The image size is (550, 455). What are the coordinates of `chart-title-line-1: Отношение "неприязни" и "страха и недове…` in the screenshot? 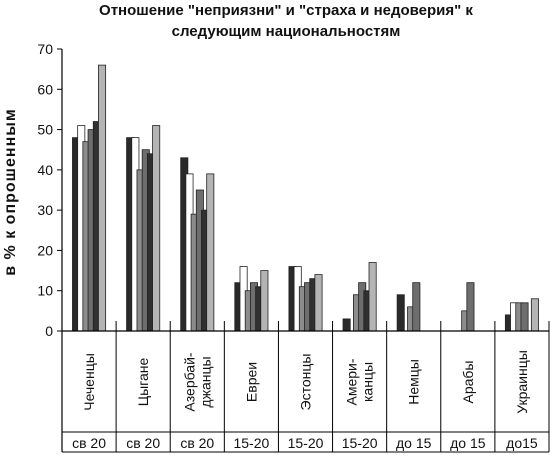 It's located at (286, 10).